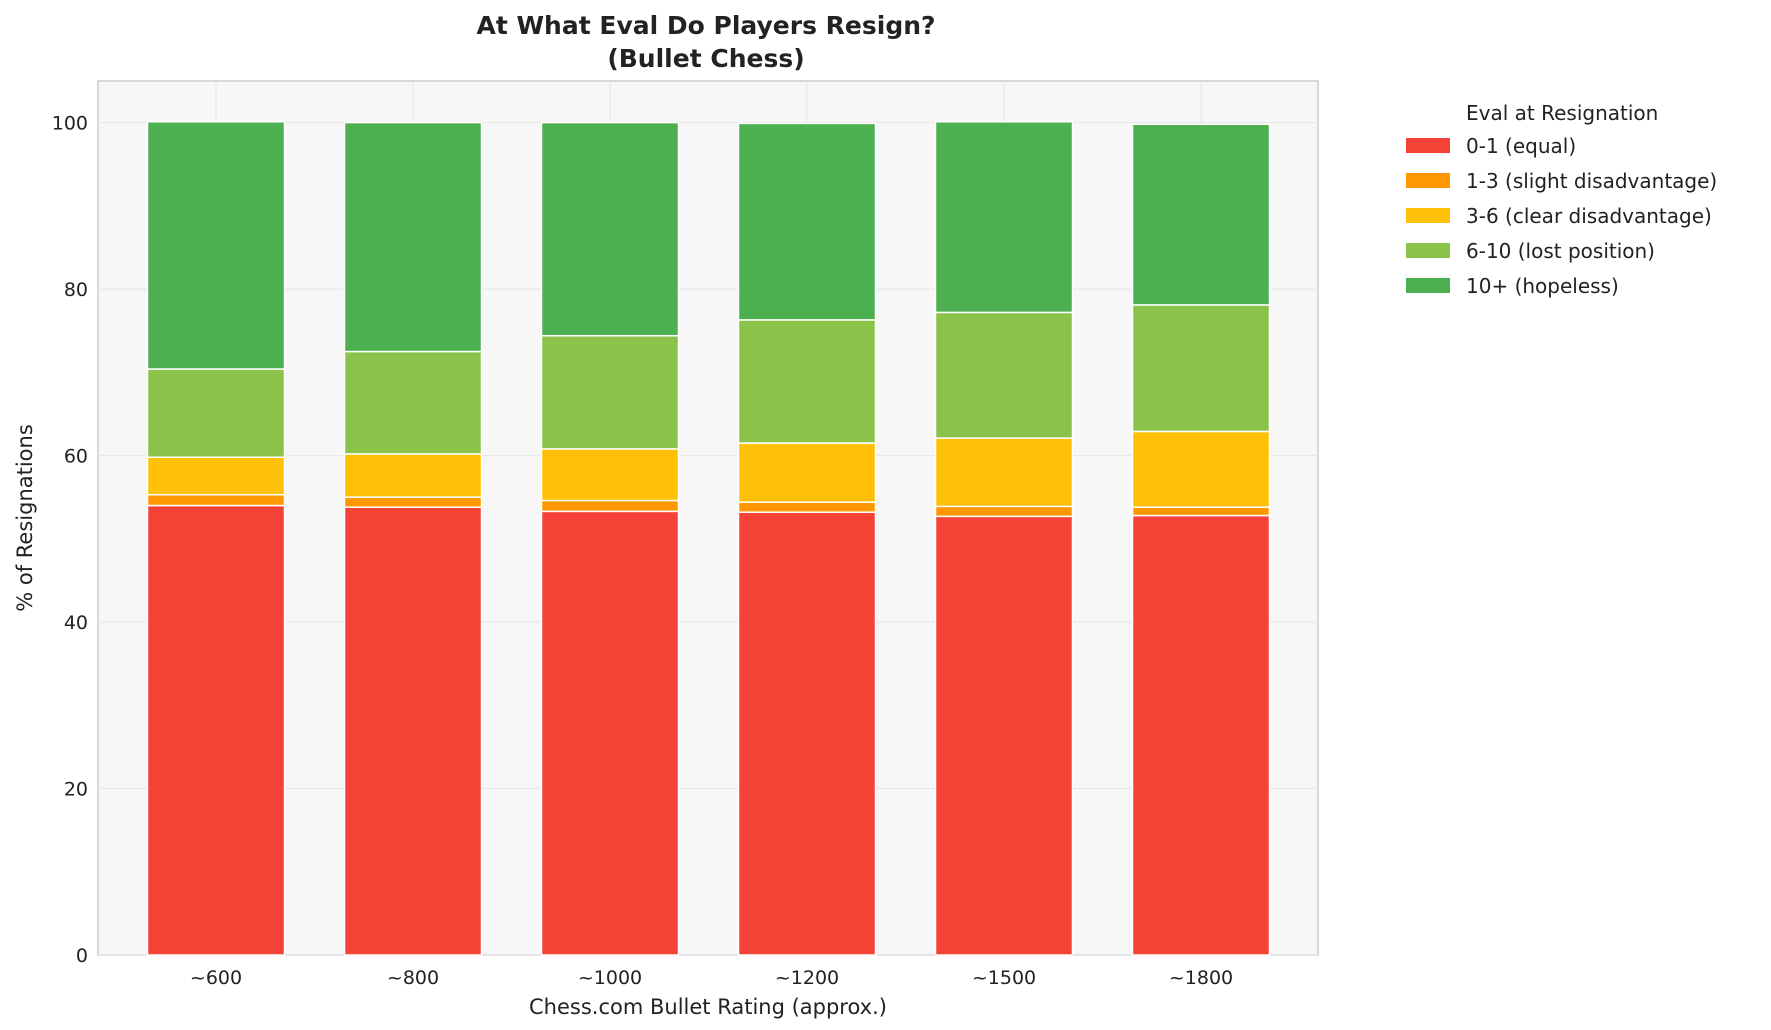  I want to click on y-tick-label: 100, so click(70, 124).